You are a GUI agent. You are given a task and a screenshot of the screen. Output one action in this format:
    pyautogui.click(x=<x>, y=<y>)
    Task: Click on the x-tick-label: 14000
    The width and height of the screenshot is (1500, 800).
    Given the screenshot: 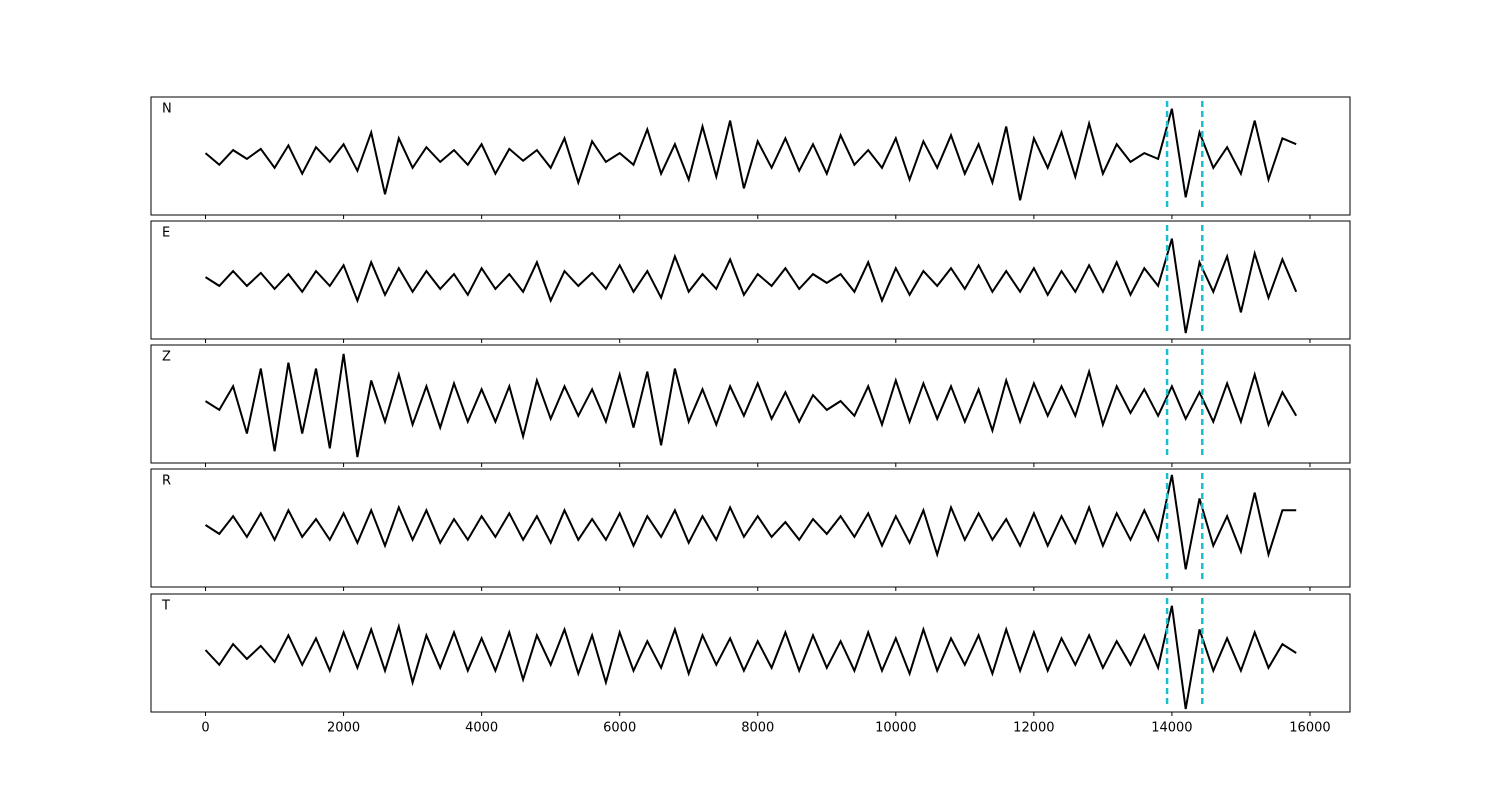 What is the action you would take?
    pyautogui.click(x=1171, y=728)
    